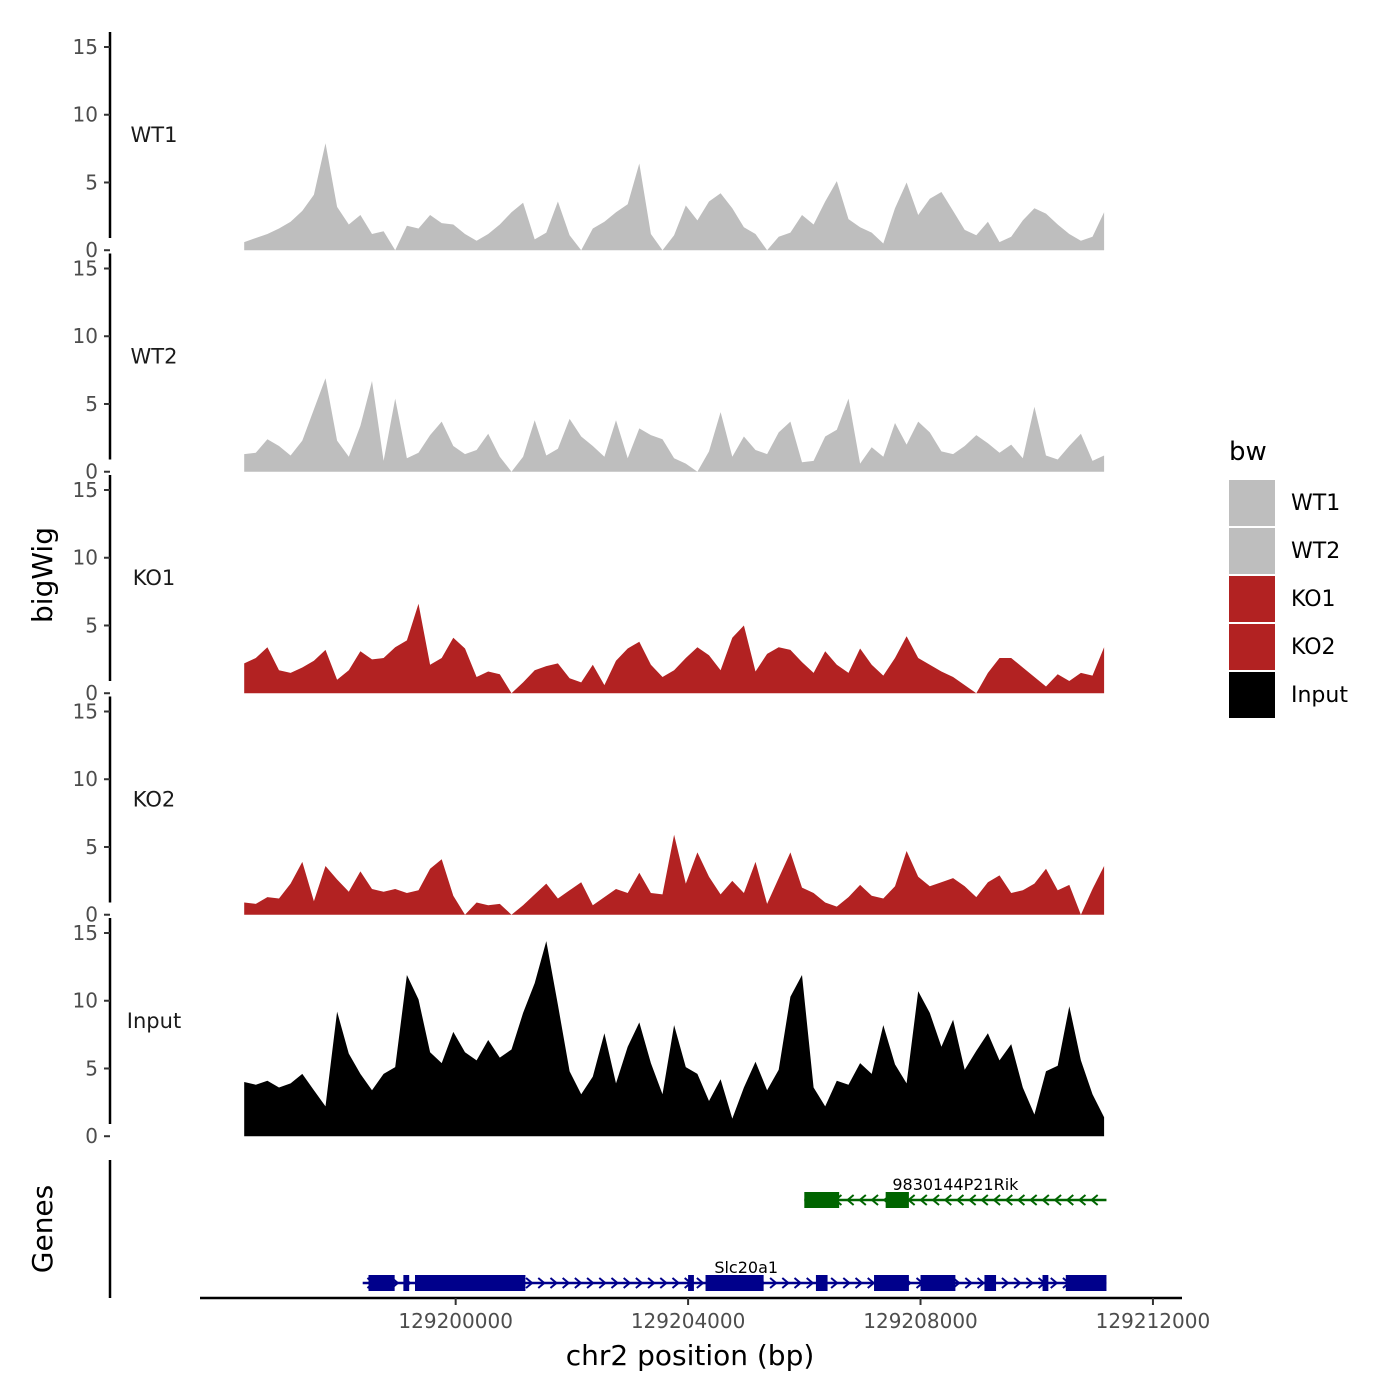 This screenshot has height=1400, width=1400. I want to click on legend-swatch-input, so click(1252, 695).